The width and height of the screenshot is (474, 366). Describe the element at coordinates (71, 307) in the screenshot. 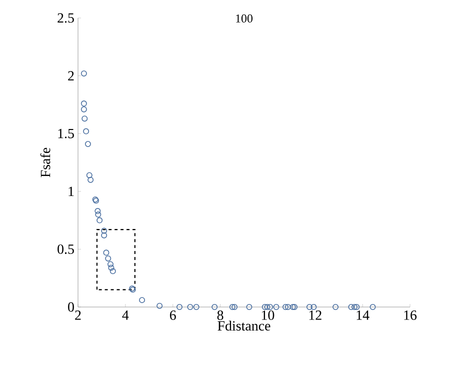

I see `y-tick-label: 0` at that location.